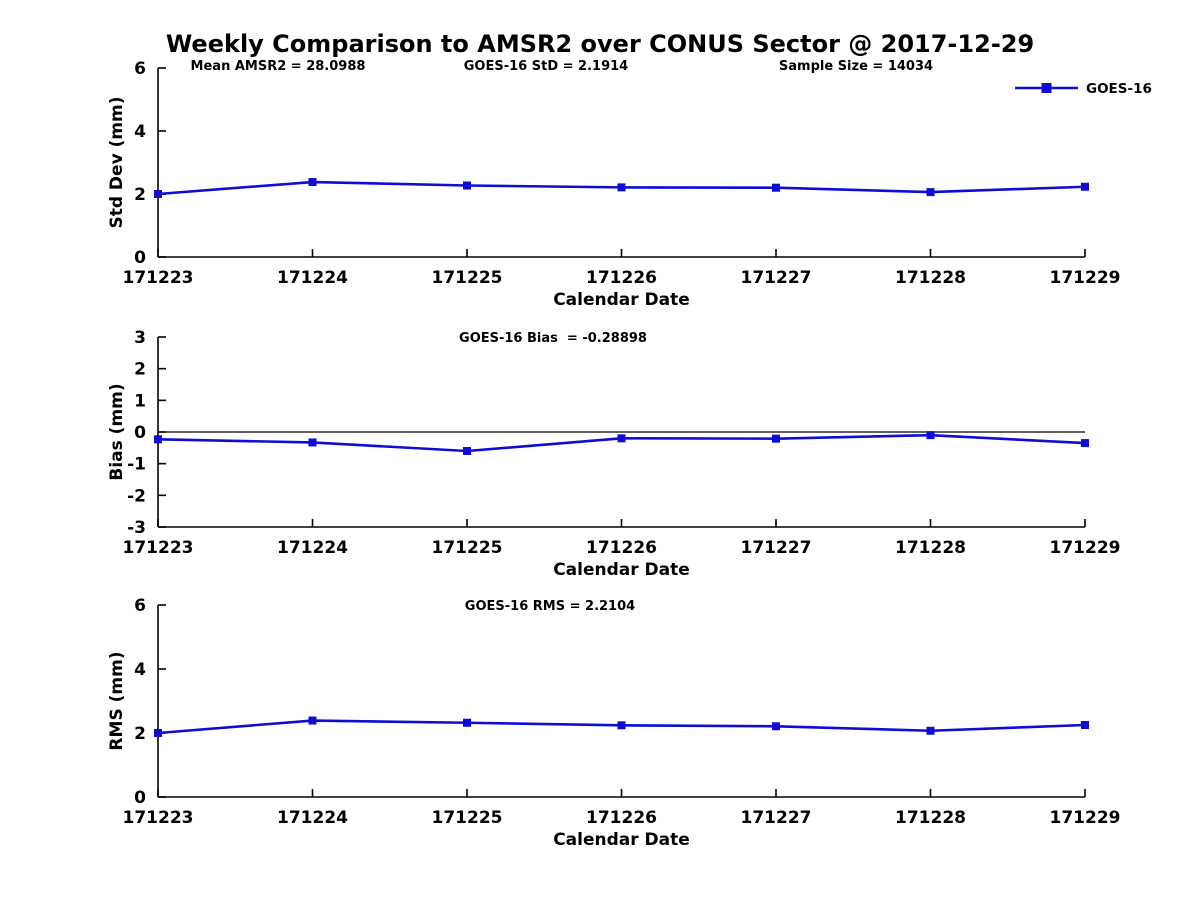  I want to click on rms-panel-y-axis-label: RMS (mm), so click(117, 700).